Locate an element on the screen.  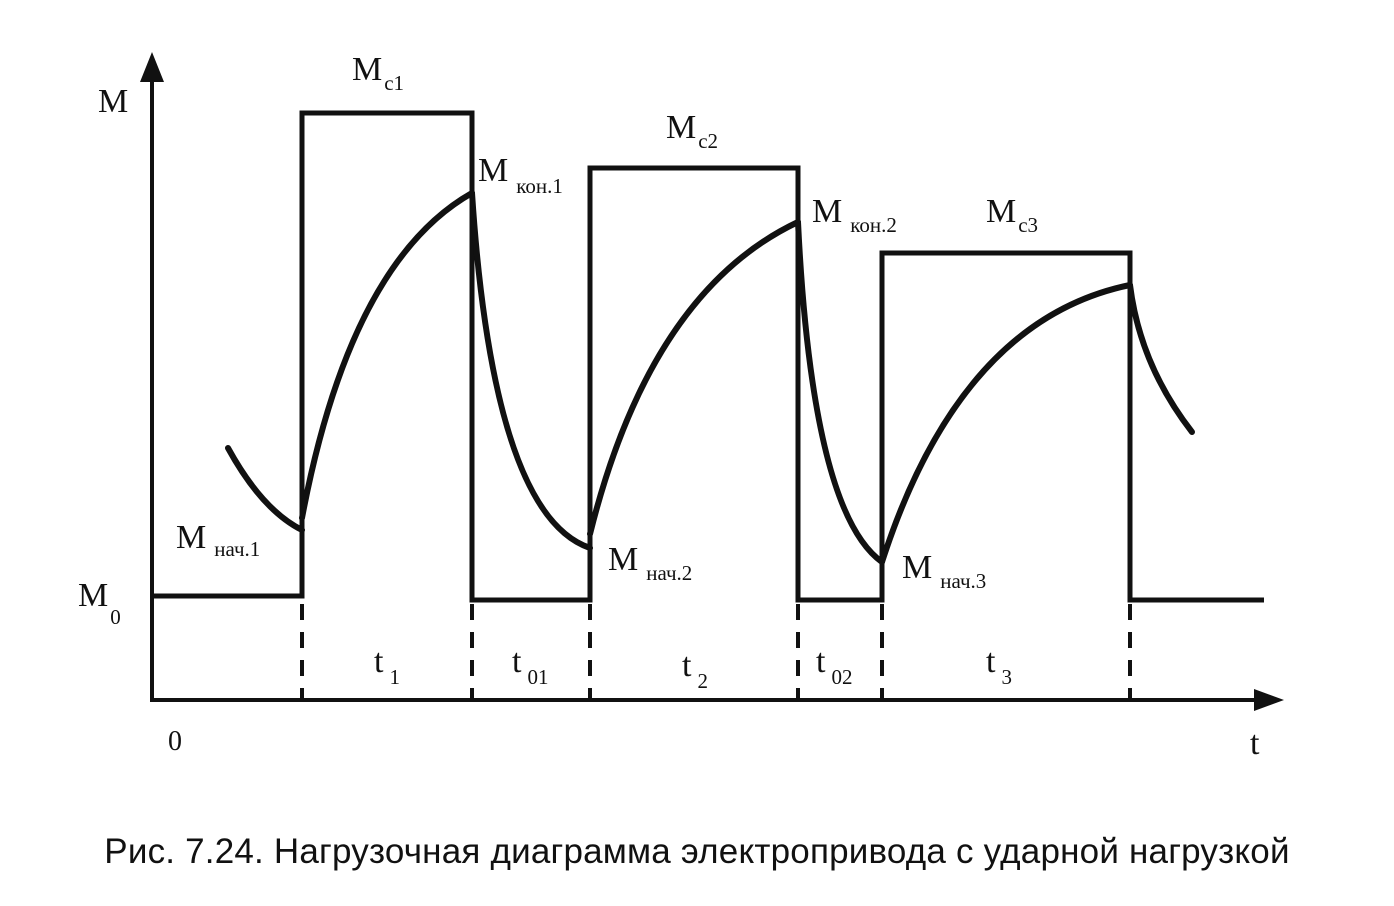
y-axis-label: M is located at coordinates (113, 101).